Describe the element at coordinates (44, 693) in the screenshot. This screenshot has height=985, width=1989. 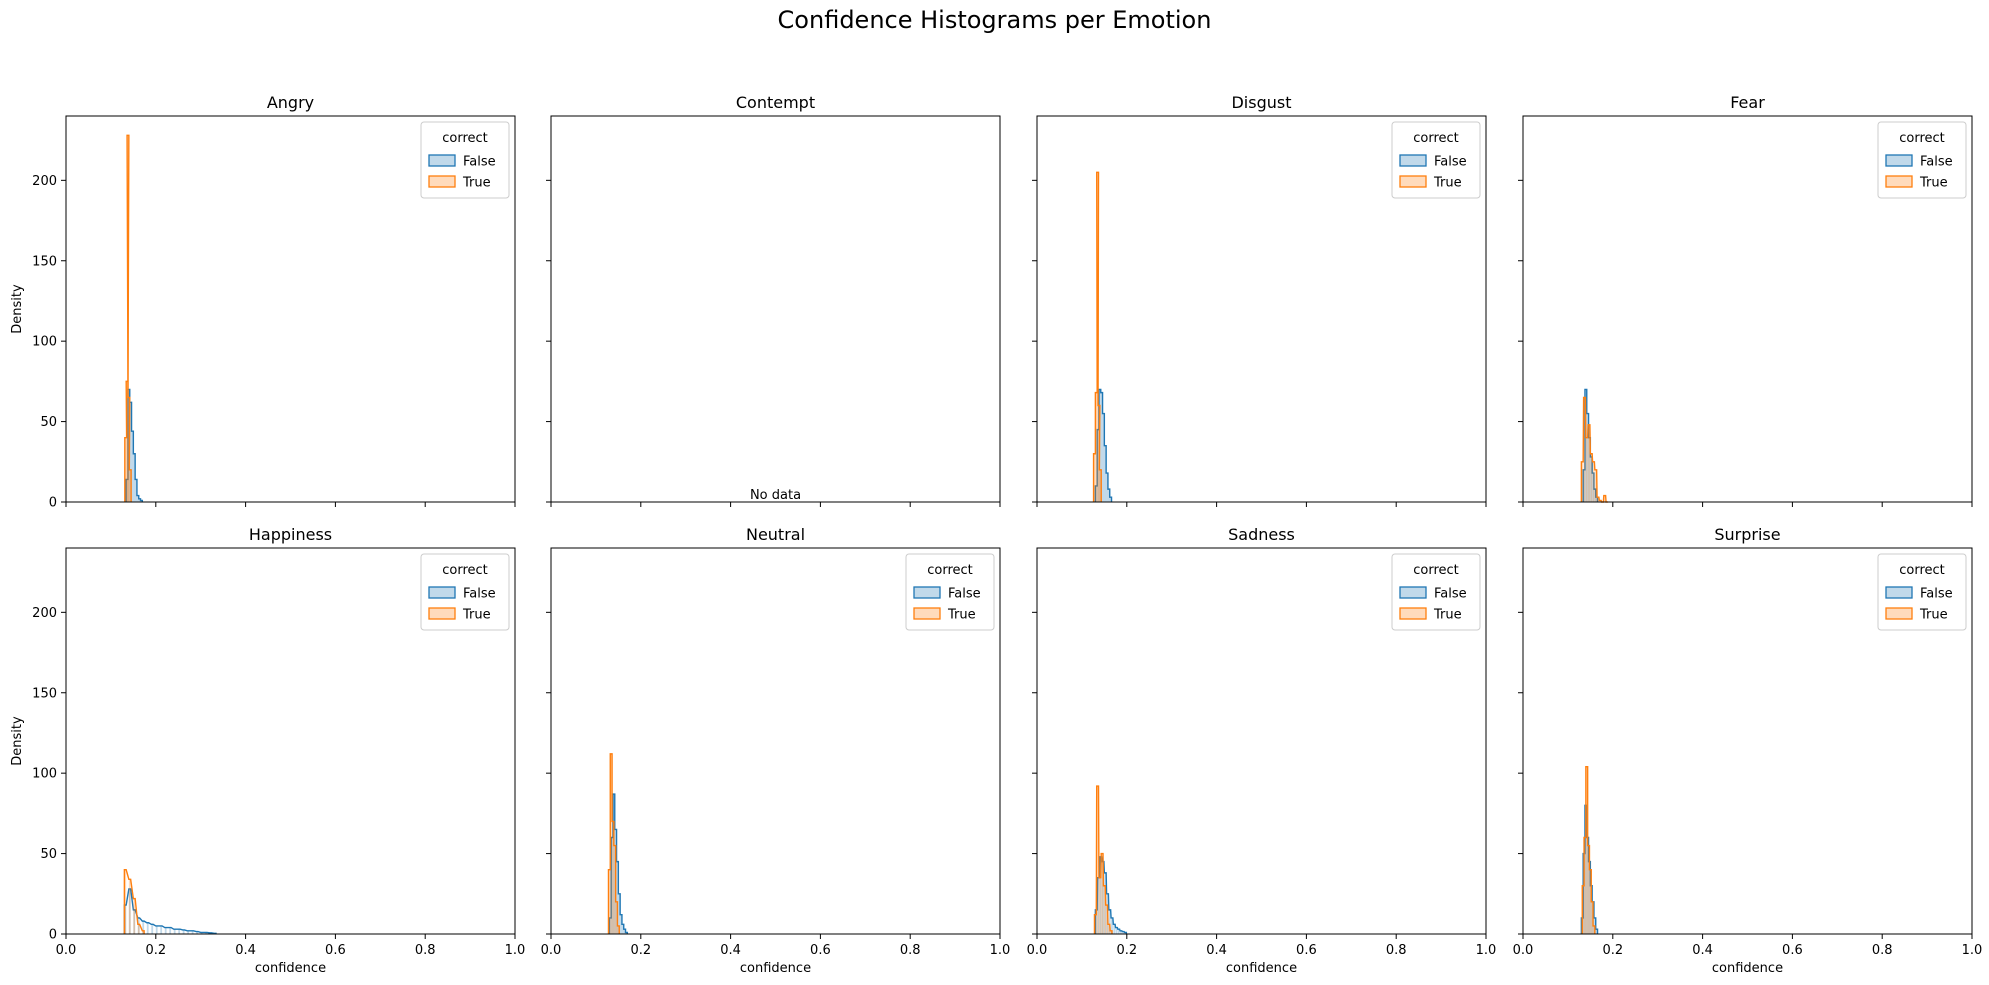
I see `y-tick-label: 150` at that location.